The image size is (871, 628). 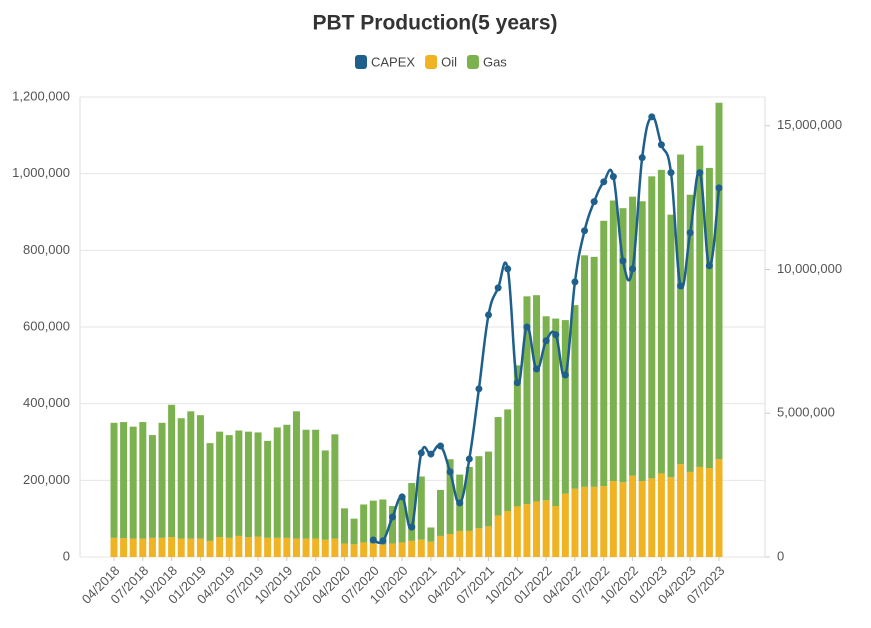 I want to click on y-tick-label: 0, so click(x=66, y=555).